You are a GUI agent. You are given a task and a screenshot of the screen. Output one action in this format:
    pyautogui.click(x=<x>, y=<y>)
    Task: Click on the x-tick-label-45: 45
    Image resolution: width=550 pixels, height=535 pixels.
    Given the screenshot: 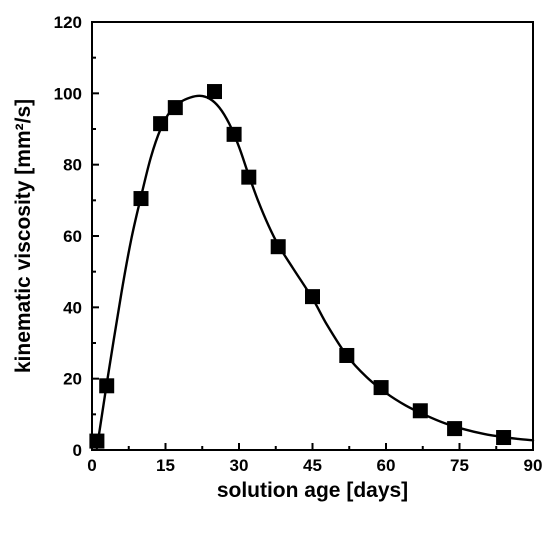 What is the action you would take?
    pyautogui.click(x=312, y=465)
    